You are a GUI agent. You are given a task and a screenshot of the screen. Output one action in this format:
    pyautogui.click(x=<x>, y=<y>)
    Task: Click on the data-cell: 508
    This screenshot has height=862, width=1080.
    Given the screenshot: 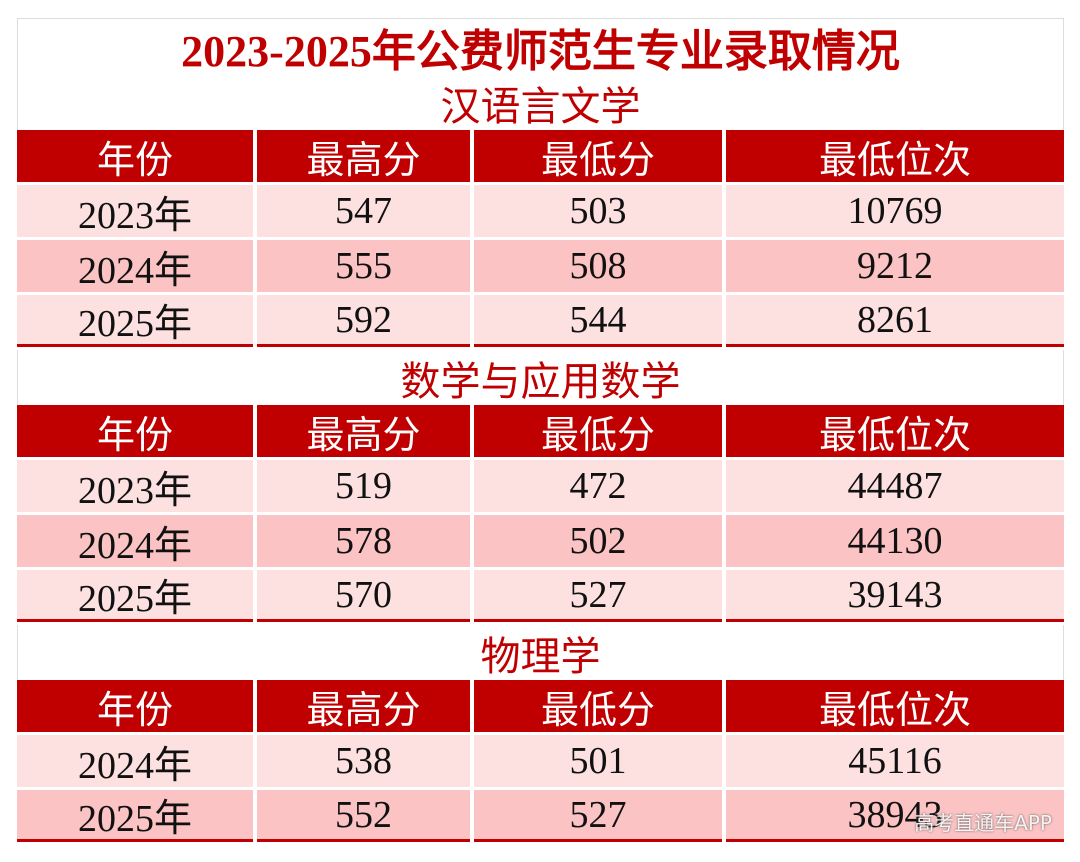 What is the action you would take?
    pyautogui.click(x=598, y=266)
    